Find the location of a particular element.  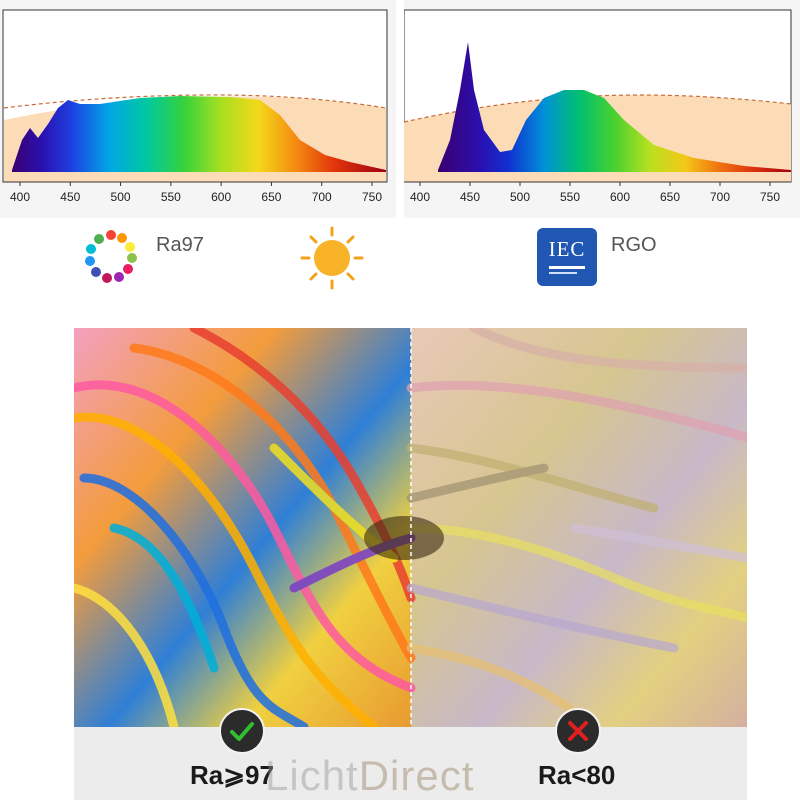

sun-icon is located at coordinates (332, 258).